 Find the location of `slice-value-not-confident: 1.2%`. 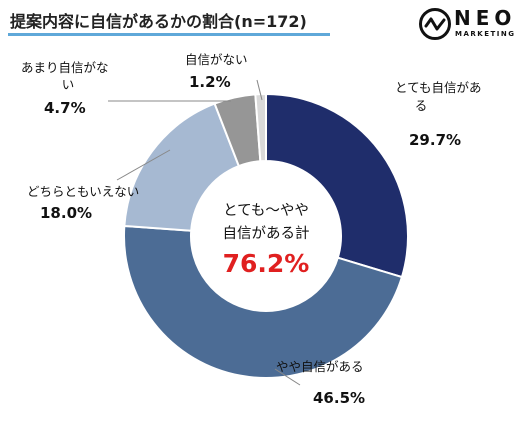

slice-value-not-confident: 1.2% is located at coordinates (210, 82).